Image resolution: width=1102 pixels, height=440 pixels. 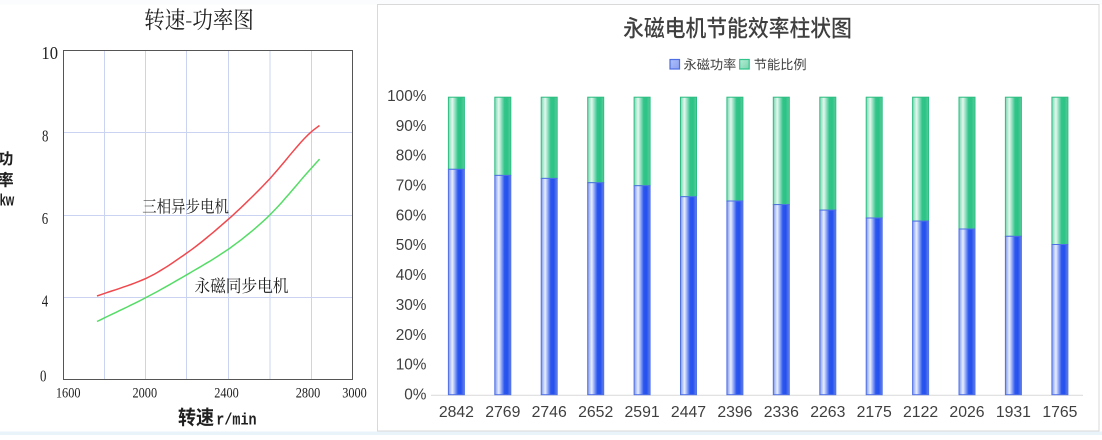 What do you see at coordinates (45, 137) in the screenshot?
I see `svg-text: 8` at bounding box center [45, 137].